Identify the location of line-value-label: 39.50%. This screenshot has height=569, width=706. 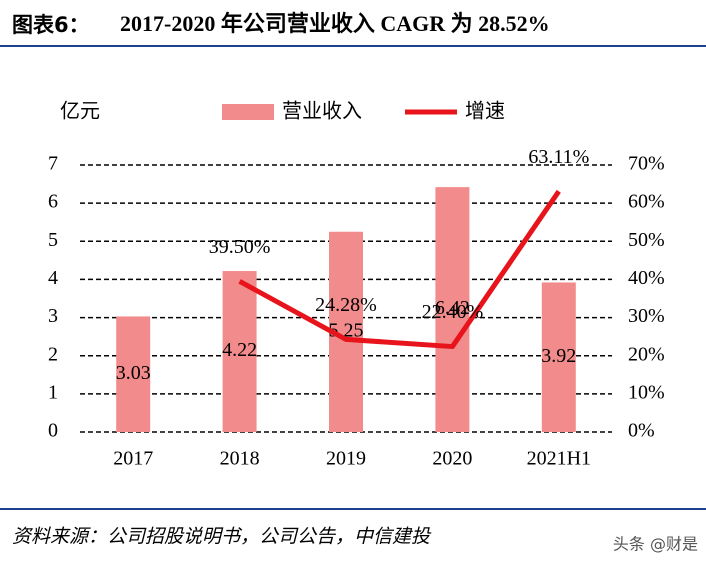
(240, 247).